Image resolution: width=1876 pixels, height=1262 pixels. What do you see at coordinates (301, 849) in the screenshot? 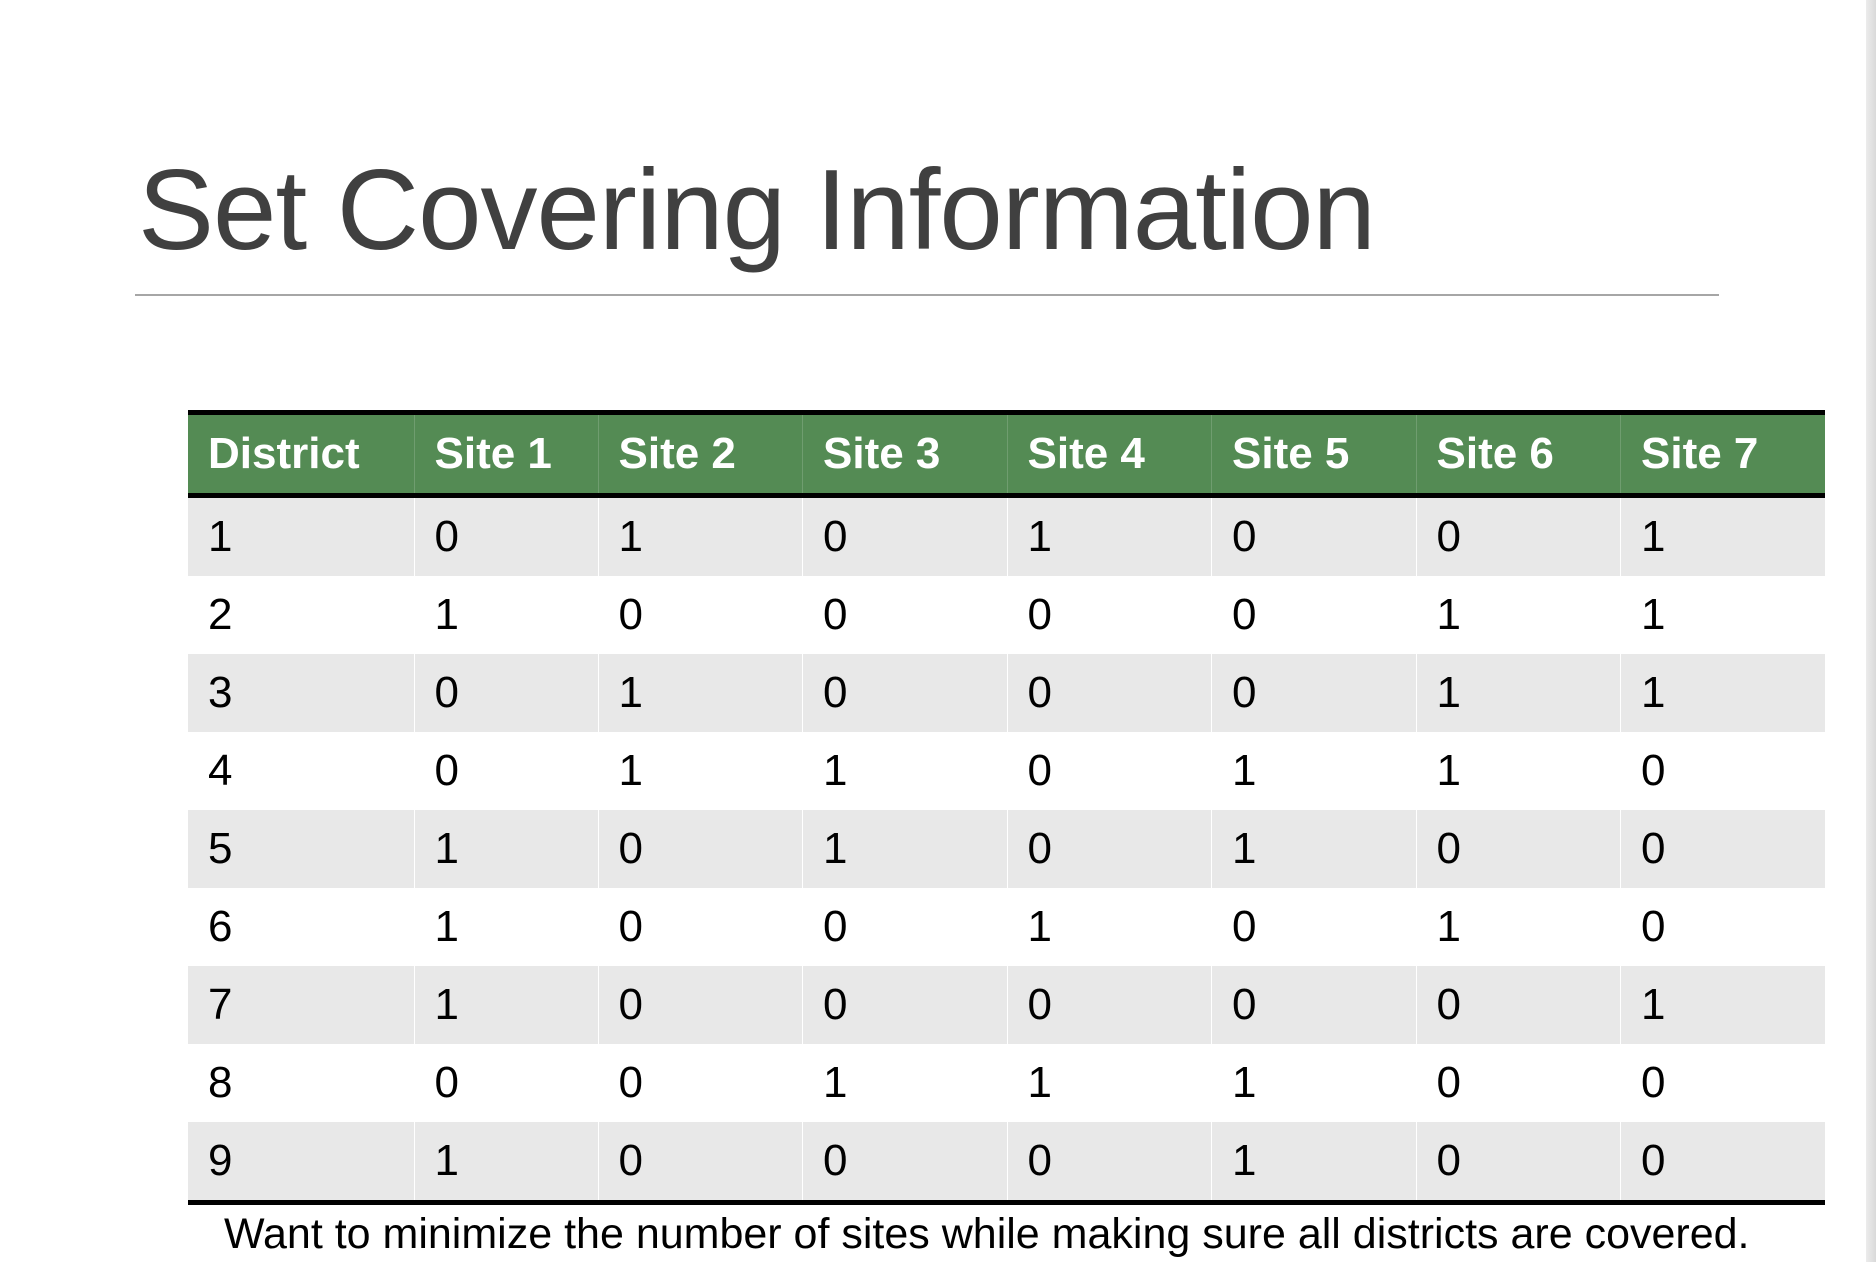
I see `district-cell: 5` at bounding box center [301, 849].